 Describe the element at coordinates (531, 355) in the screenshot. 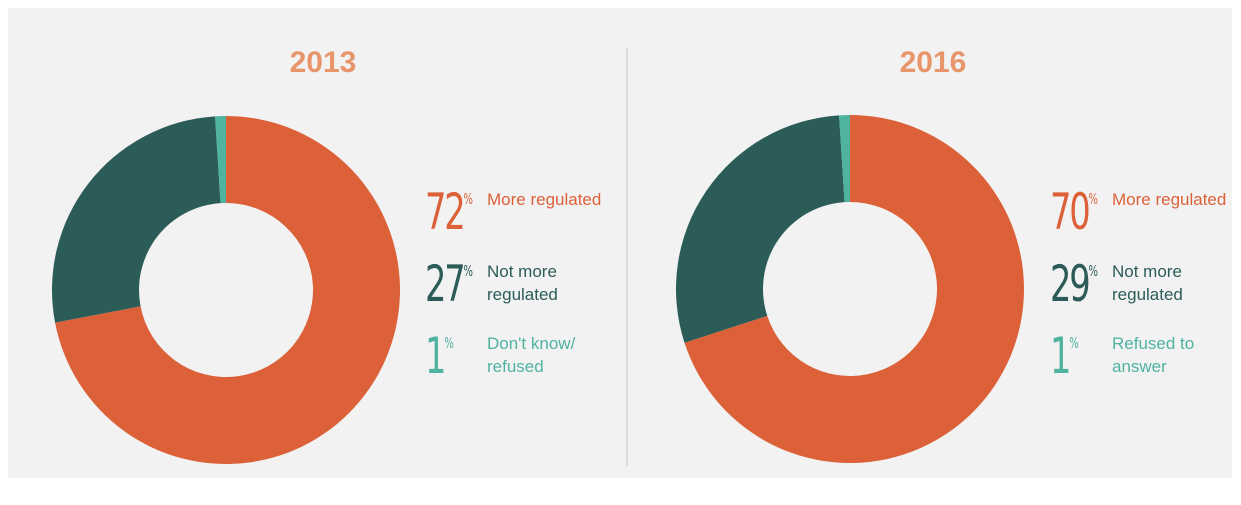

I see `legend-label: Don't know/ refused` at that location.